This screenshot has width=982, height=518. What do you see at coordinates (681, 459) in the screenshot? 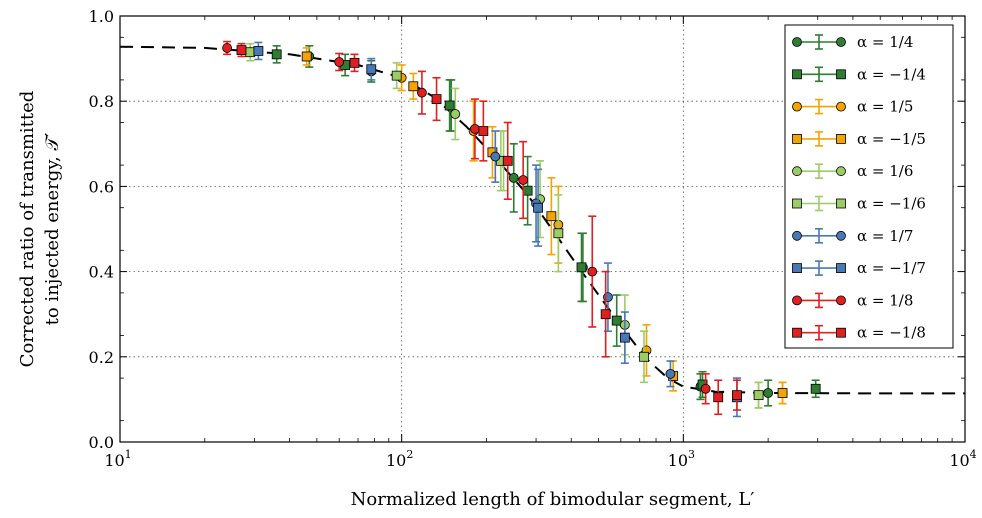
I see `x-tick-label: 10³` at bounding box center [681, 459].